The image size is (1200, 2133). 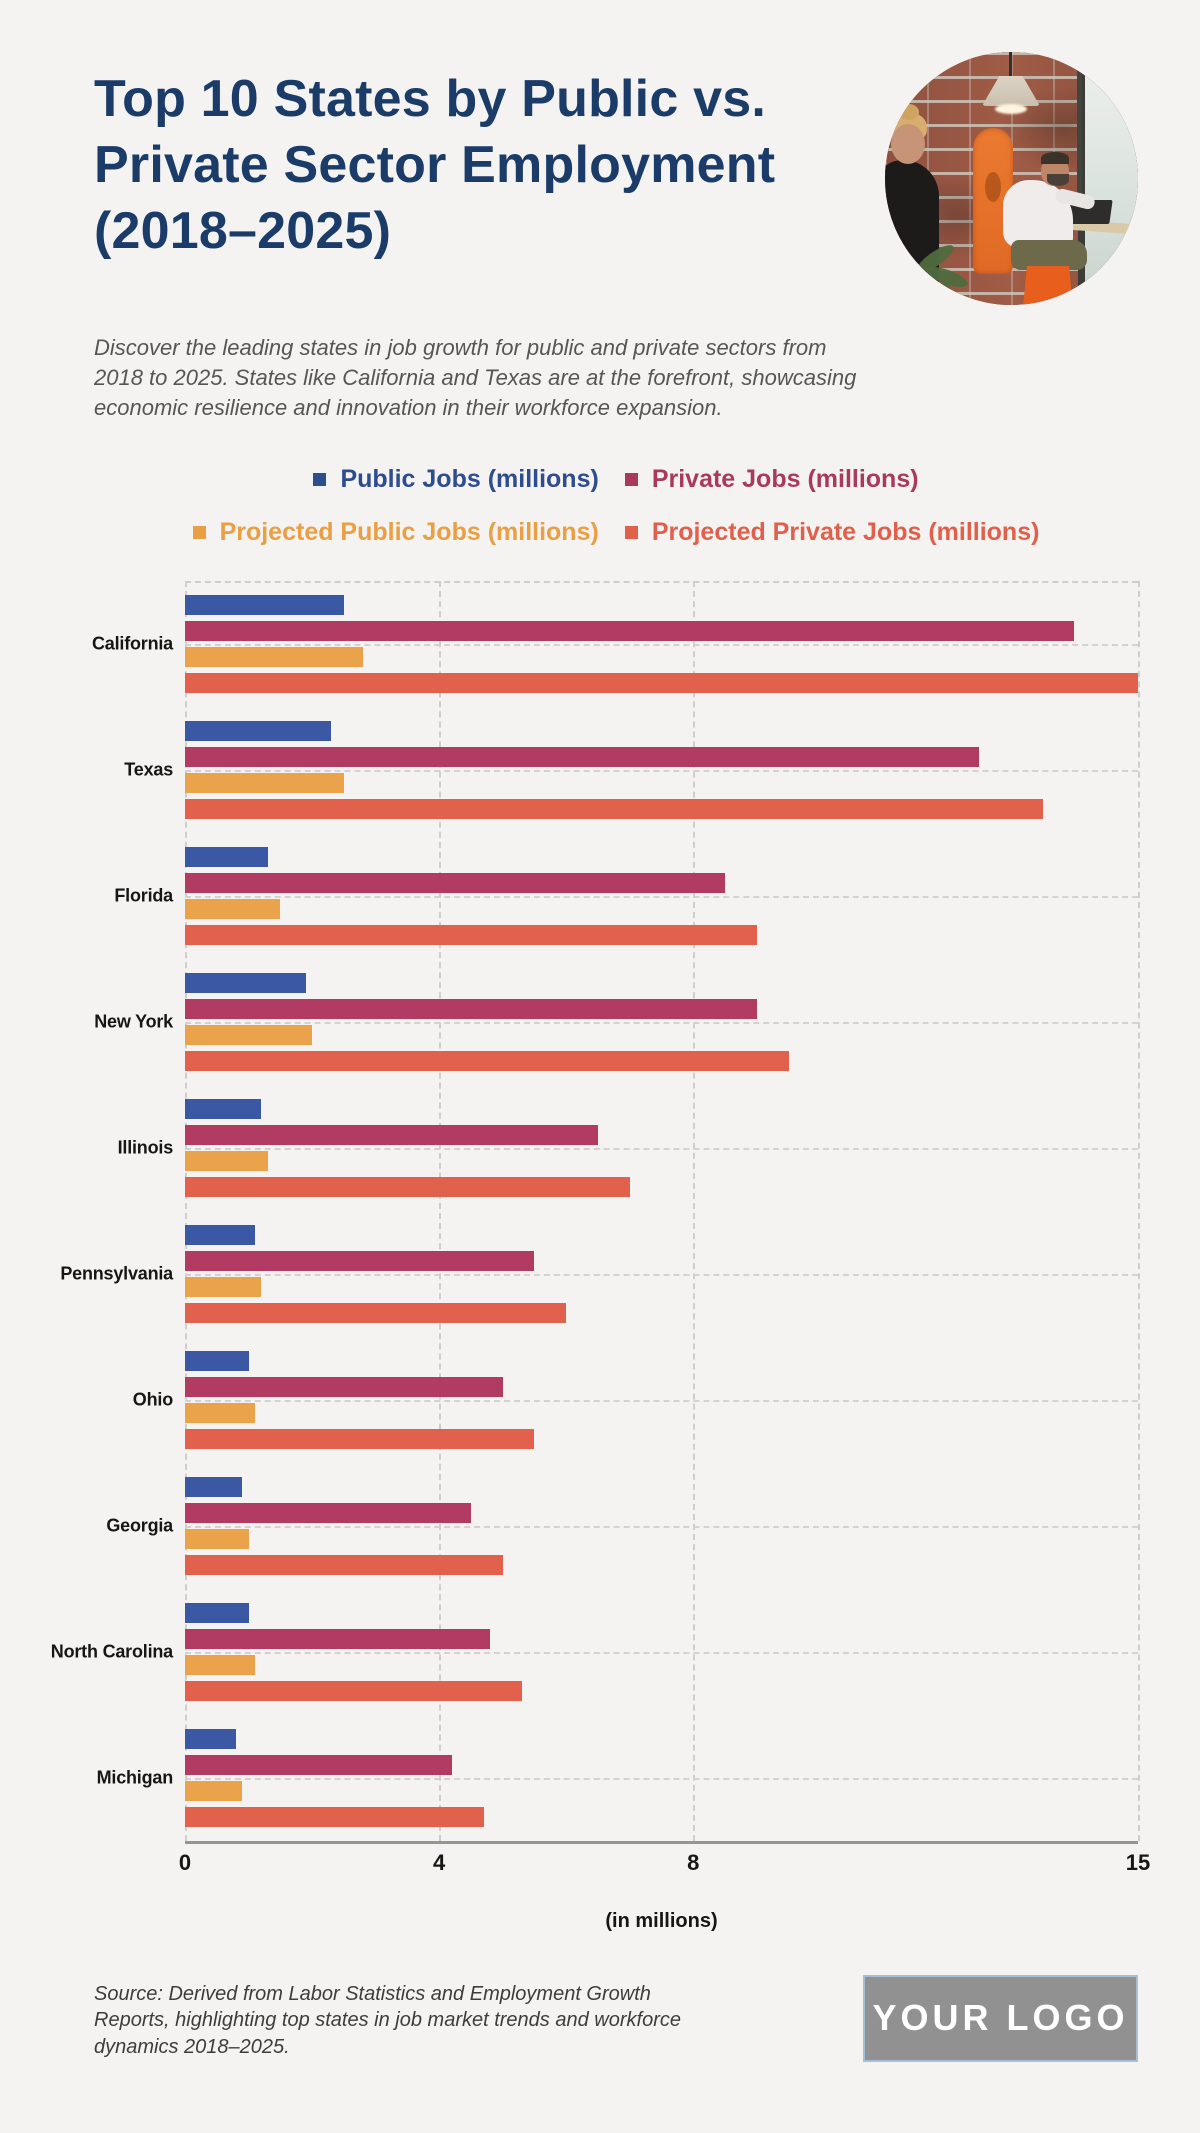 What do you see at coordinates (1010, 64) in the screenshot?
I see `photo-lamp-cord` at bounding box center [1010, 64].